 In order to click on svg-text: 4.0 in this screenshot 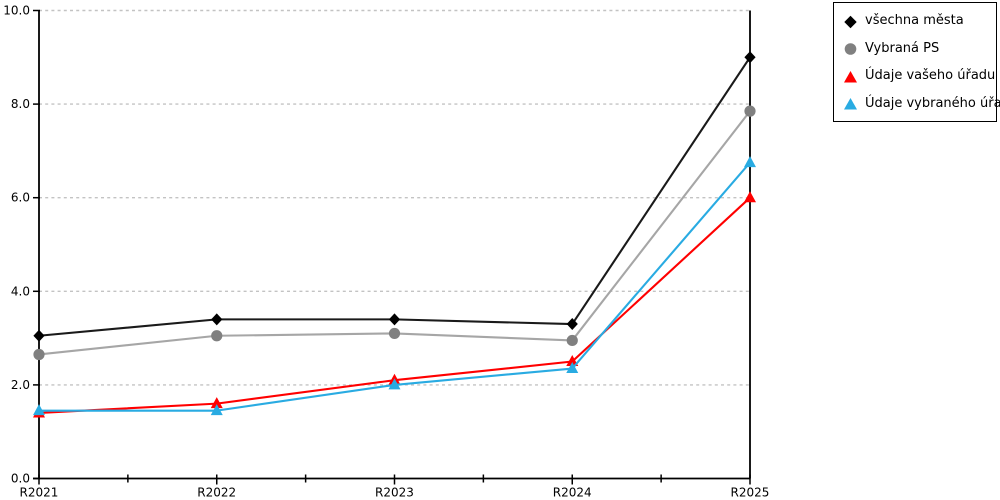, I will do `click(20, 291)`.